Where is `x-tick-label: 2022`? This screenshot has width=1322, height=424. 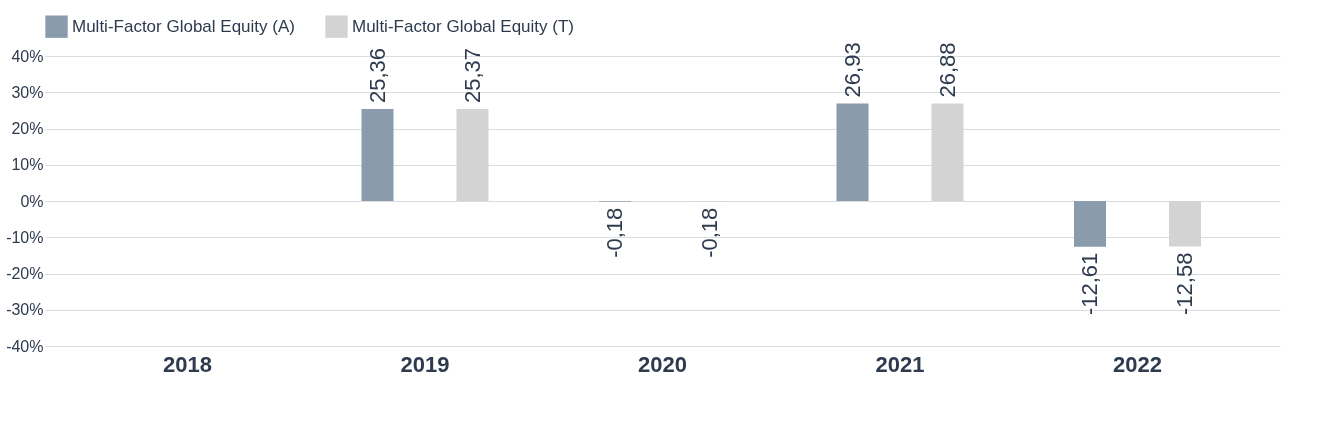 x-tick-label: 2022 is located at coordinates (1137, 364).